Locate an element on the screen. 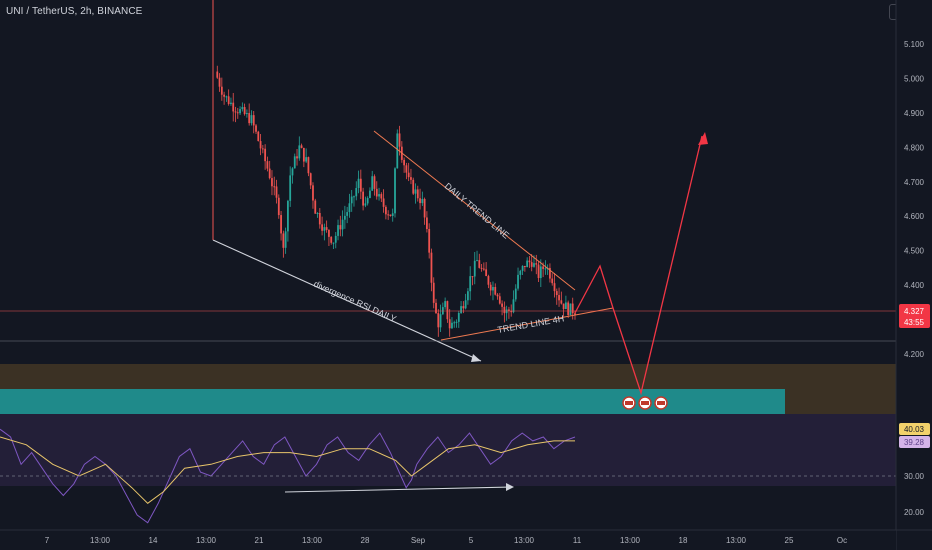 The width and height of the screenshot is (932, 550). time-tick-label: 21 is located at coordinates (259, 540).